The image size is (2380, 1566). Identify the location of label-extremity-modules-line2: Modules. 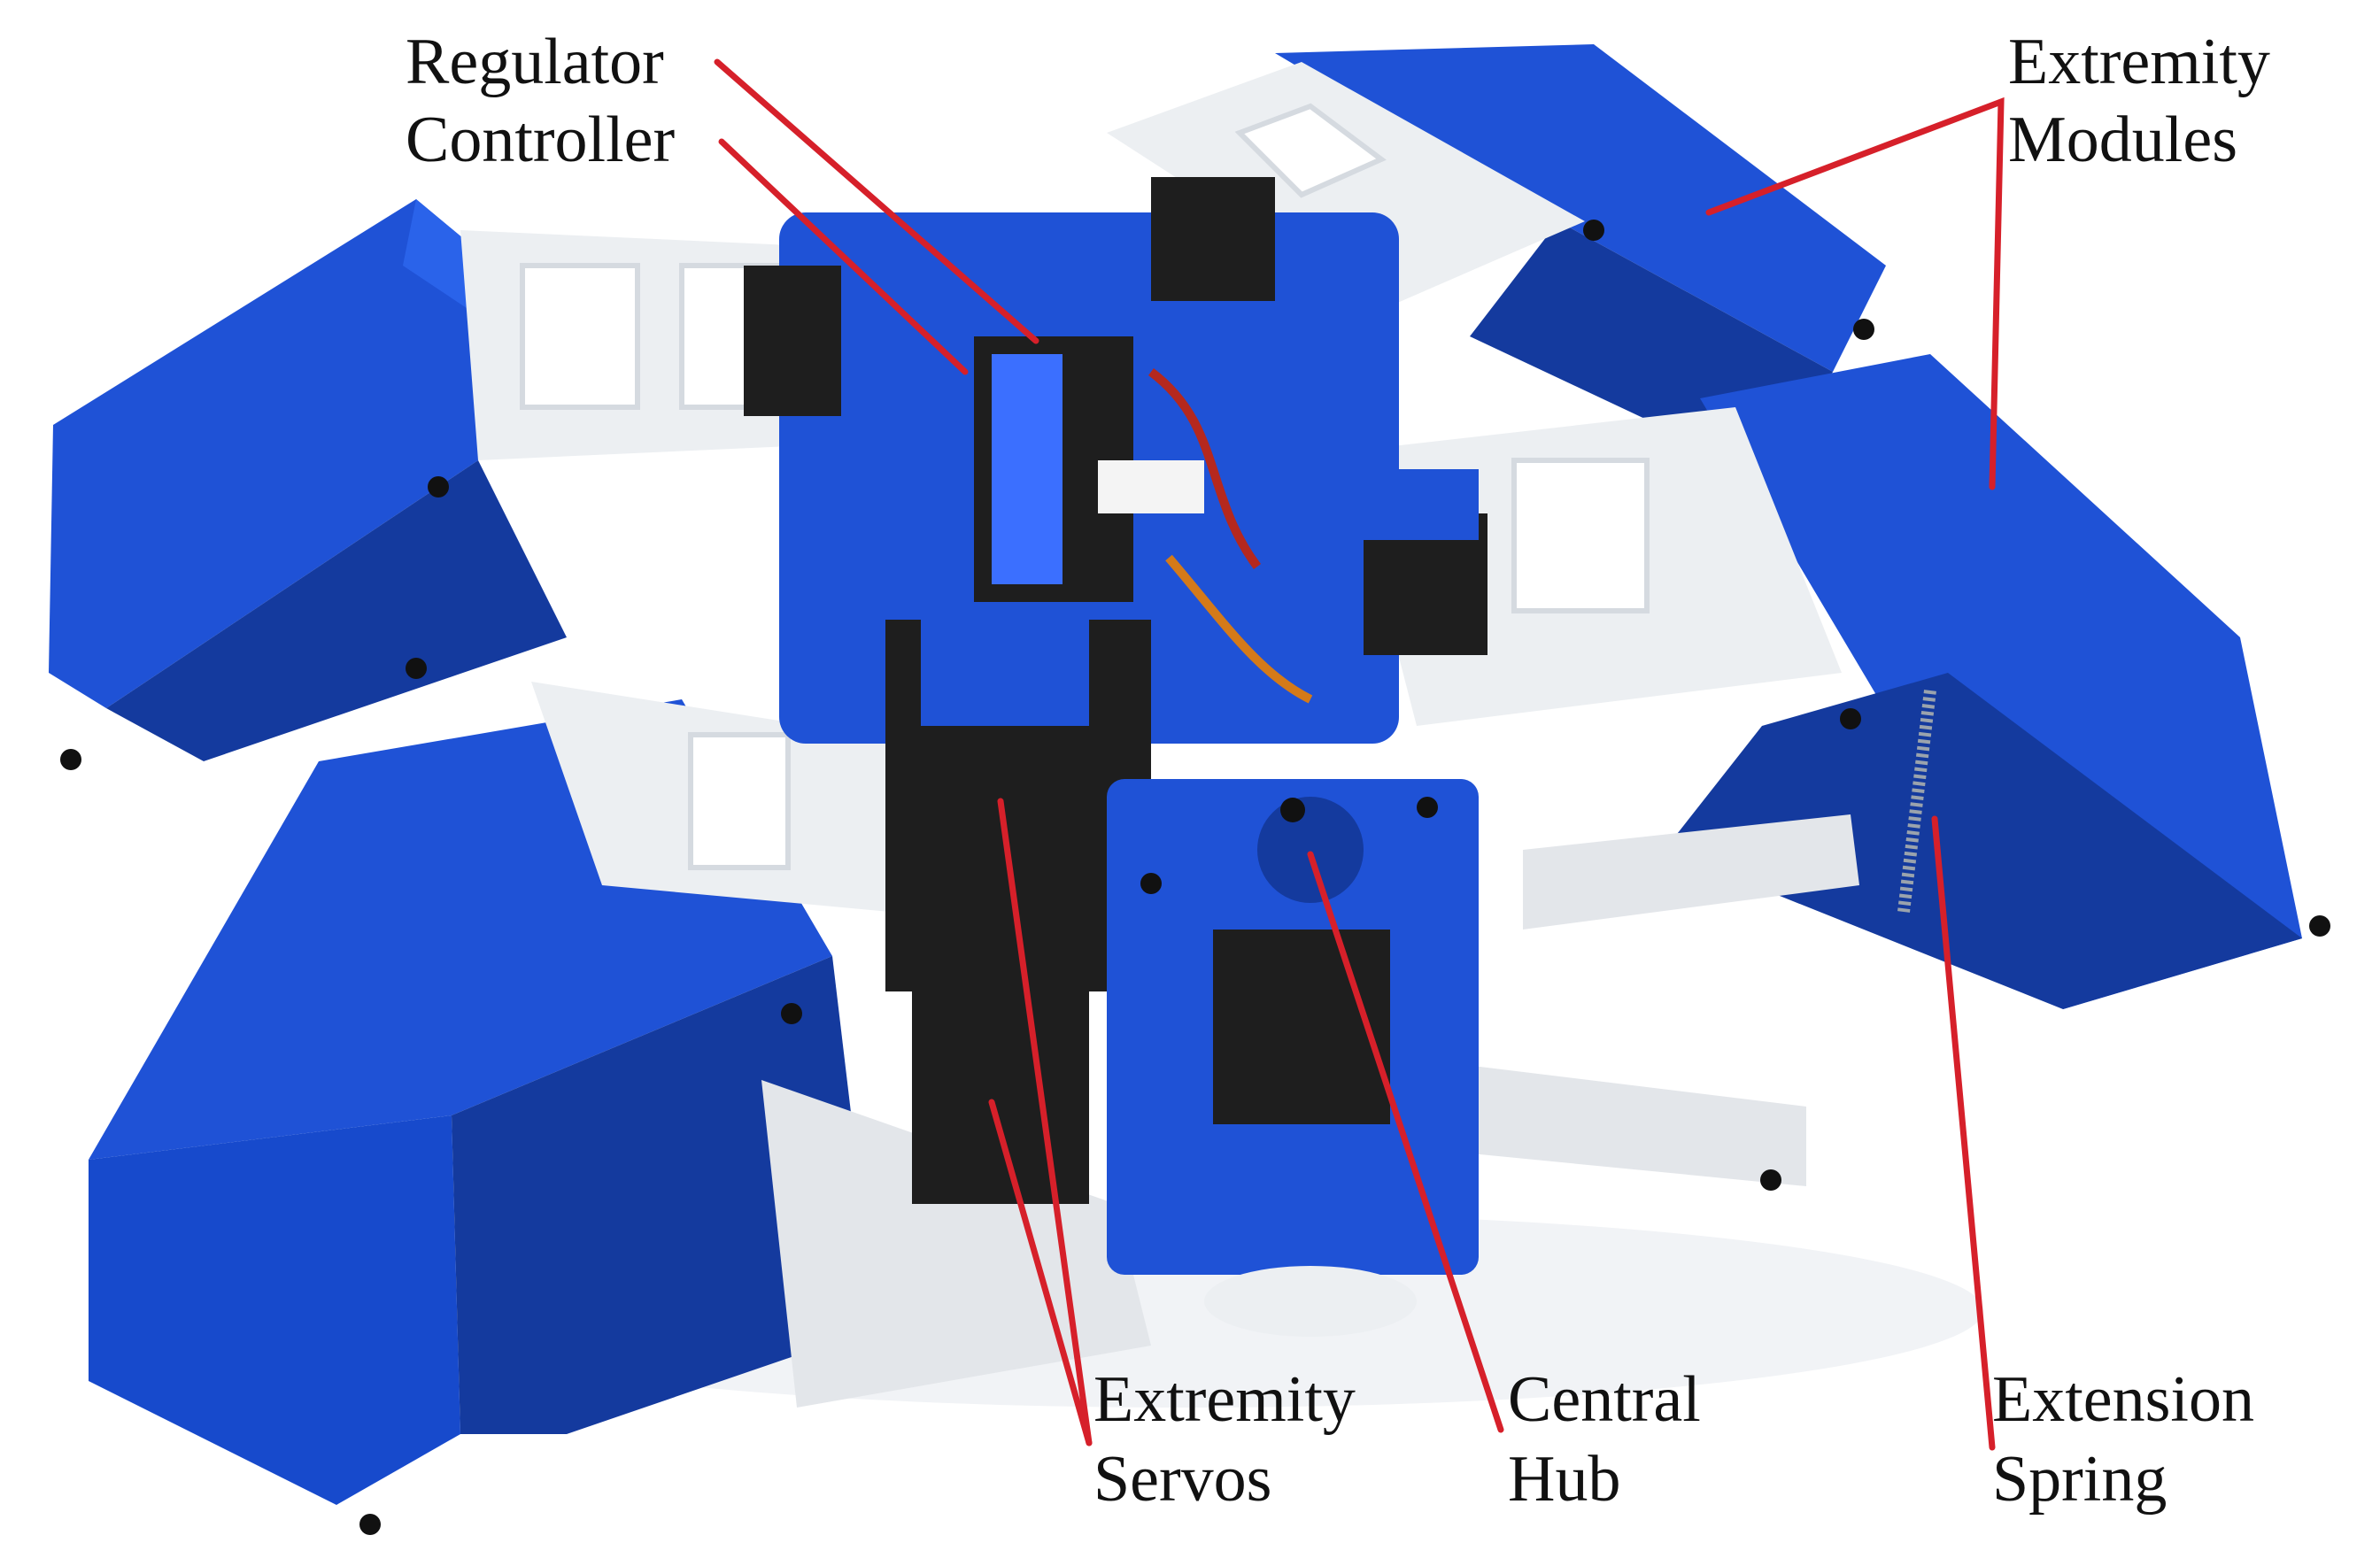
(2122, 140).